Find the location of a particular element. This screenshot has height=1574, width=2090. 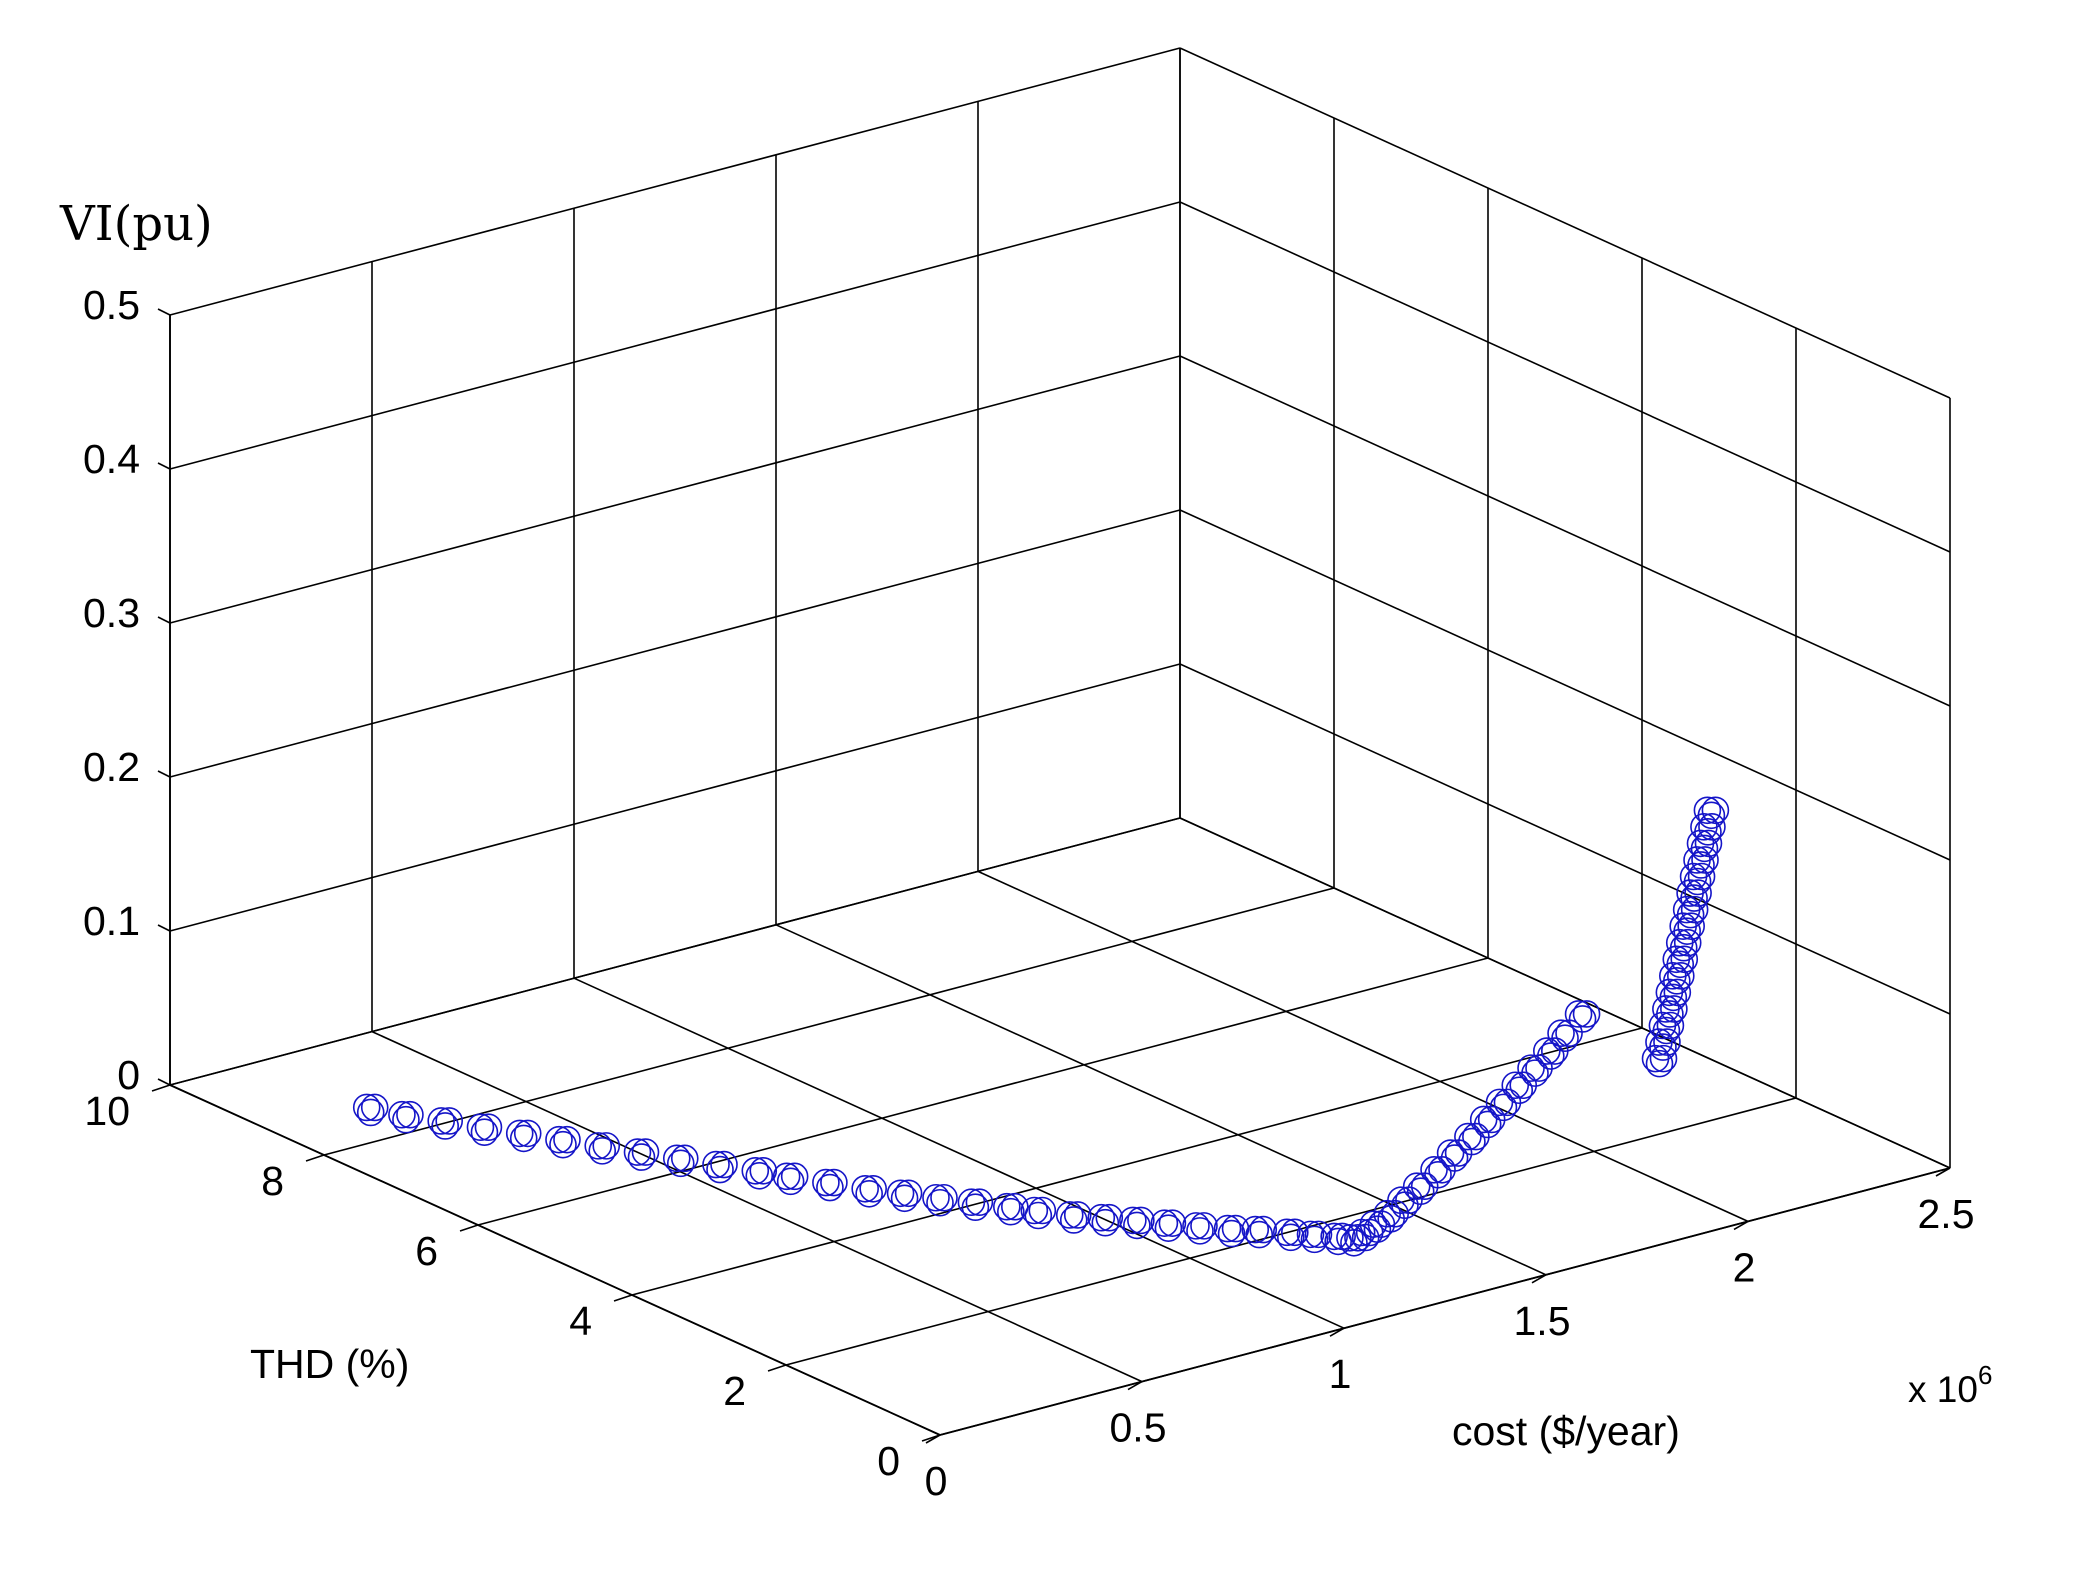

y-tick-label: 4 is located at coordinates (580, 1321).